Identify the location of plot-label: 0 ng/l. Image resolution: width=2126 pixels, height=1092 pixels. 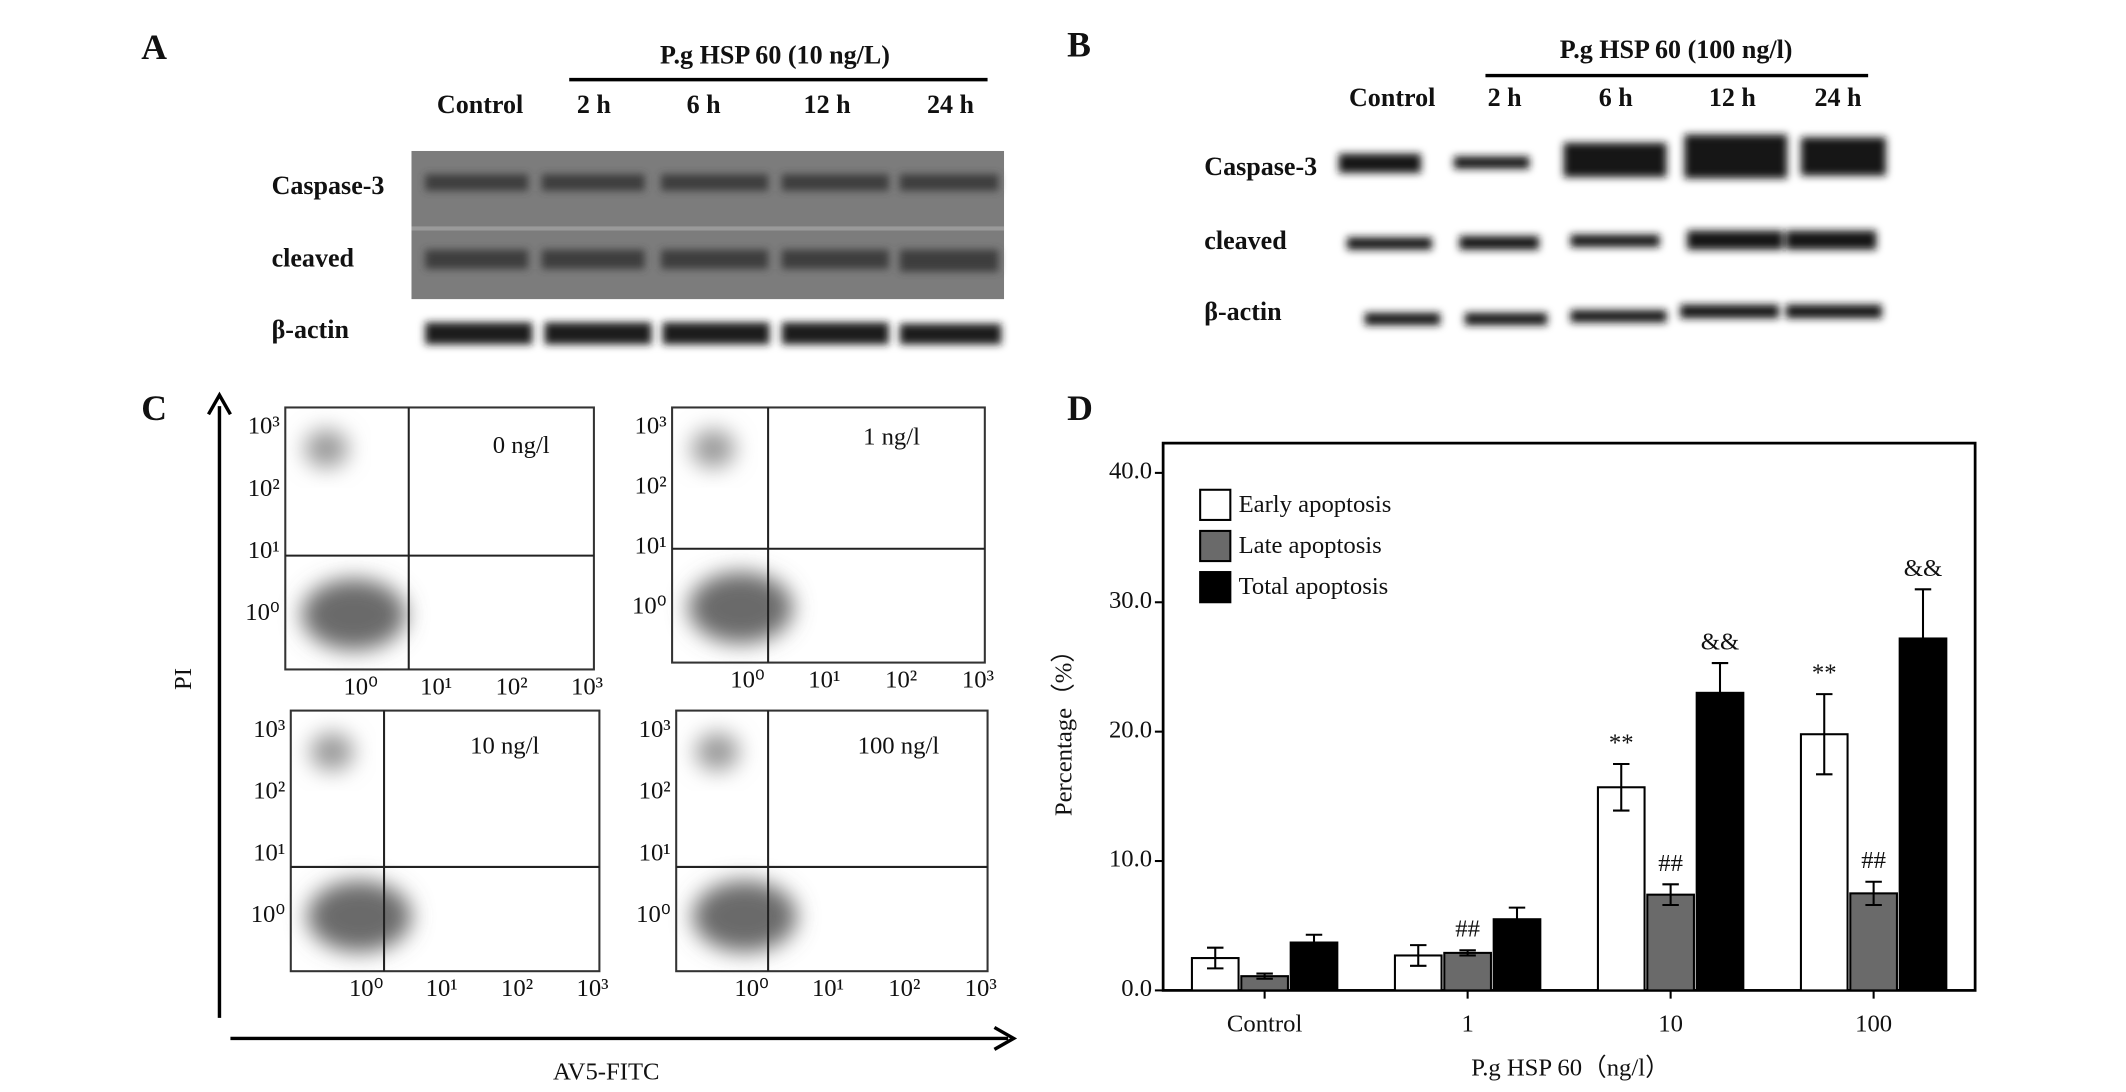
(521, 445).